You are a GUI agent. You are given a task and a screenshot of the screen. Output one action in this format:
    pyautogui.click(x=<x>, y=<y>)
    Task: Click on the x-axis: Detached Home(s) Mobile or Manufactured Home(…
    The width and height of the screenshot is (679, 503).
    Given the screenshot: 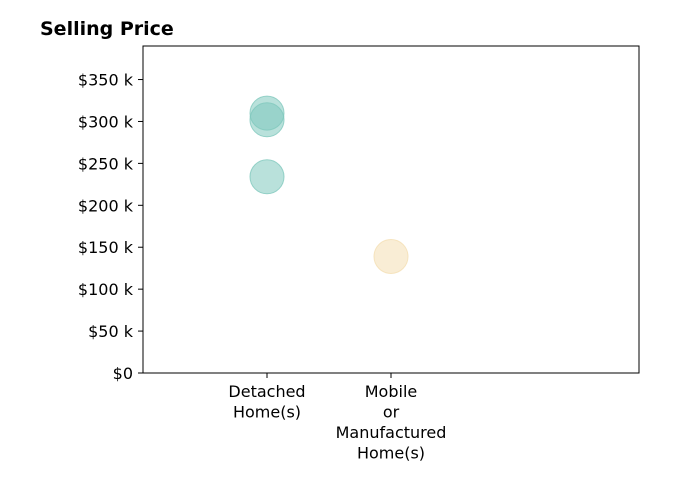 What is the action you would take?
    pyautogui.click(x=337, y=418)
    